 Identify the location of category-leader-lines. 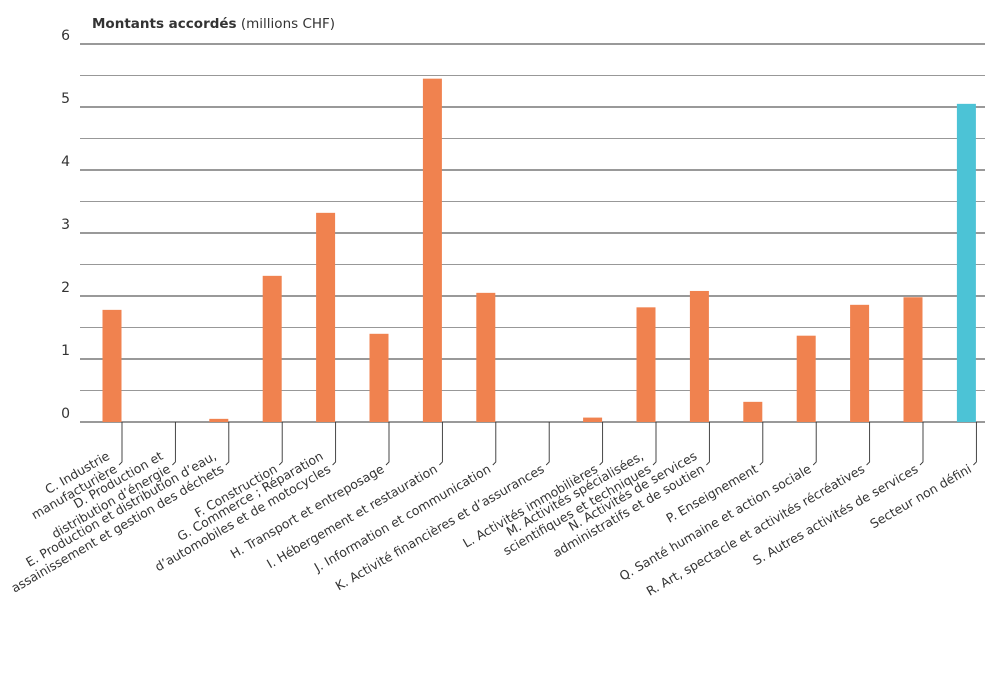
(547, 444).